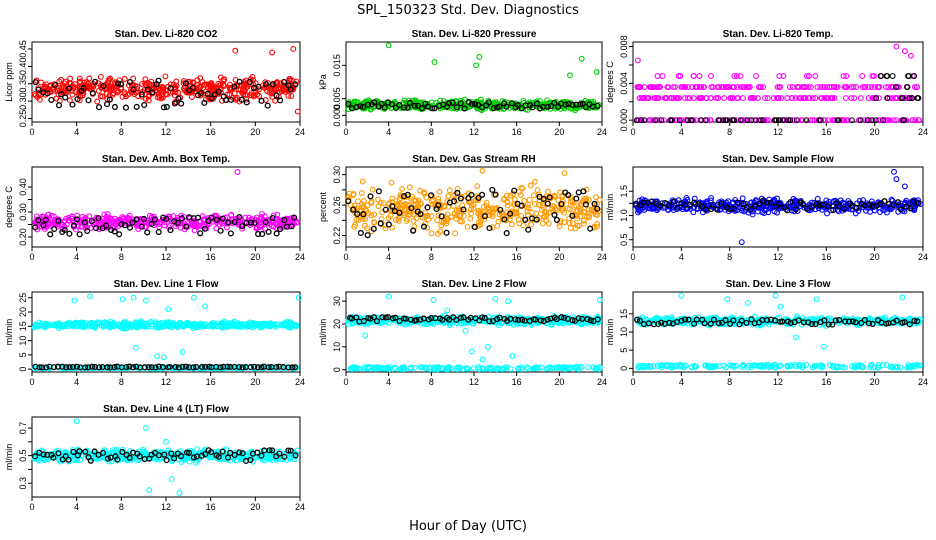  Describe the element at coordinates (337, 115) in the screenshot. I see `y-tick-label: 0.000` at that location.